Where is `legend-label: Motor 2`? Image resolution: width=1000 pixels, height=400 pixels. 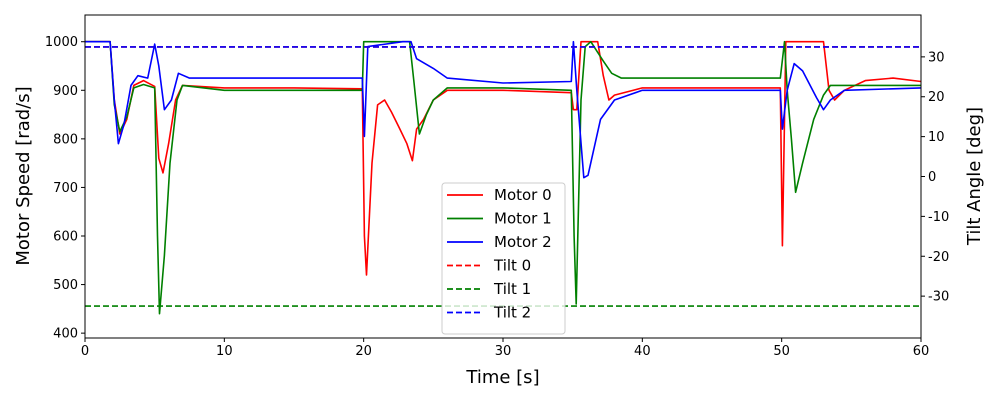 legend-label: Motor 2 is located at coordinates (523, 242).